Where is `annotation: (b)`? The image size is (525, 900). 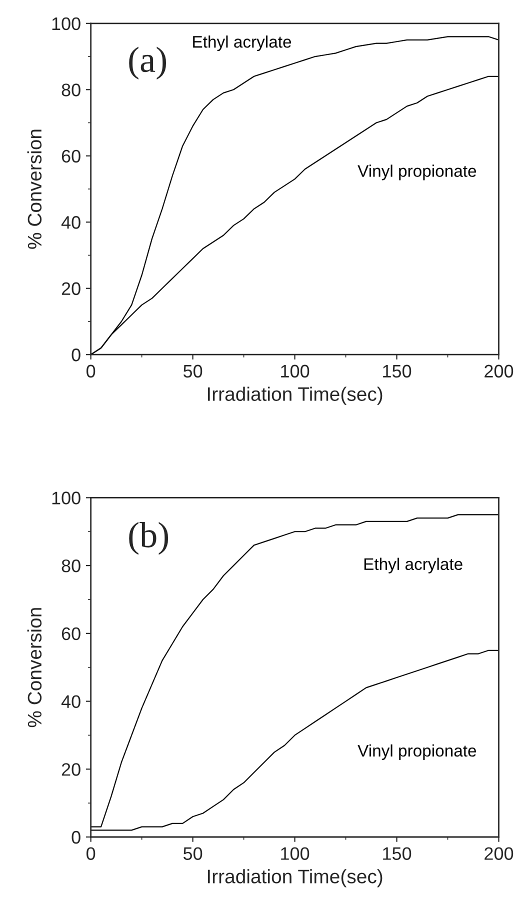 annotation: (b) is located at coordinates (148, 538).